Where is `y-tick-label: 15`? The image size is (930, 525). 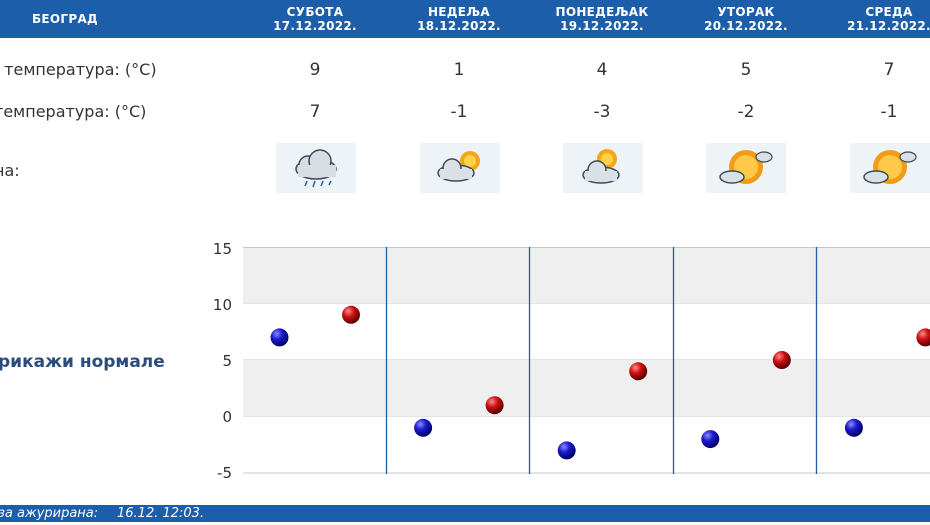
y-tick-label: 15 is located at coordinates (222, 249).